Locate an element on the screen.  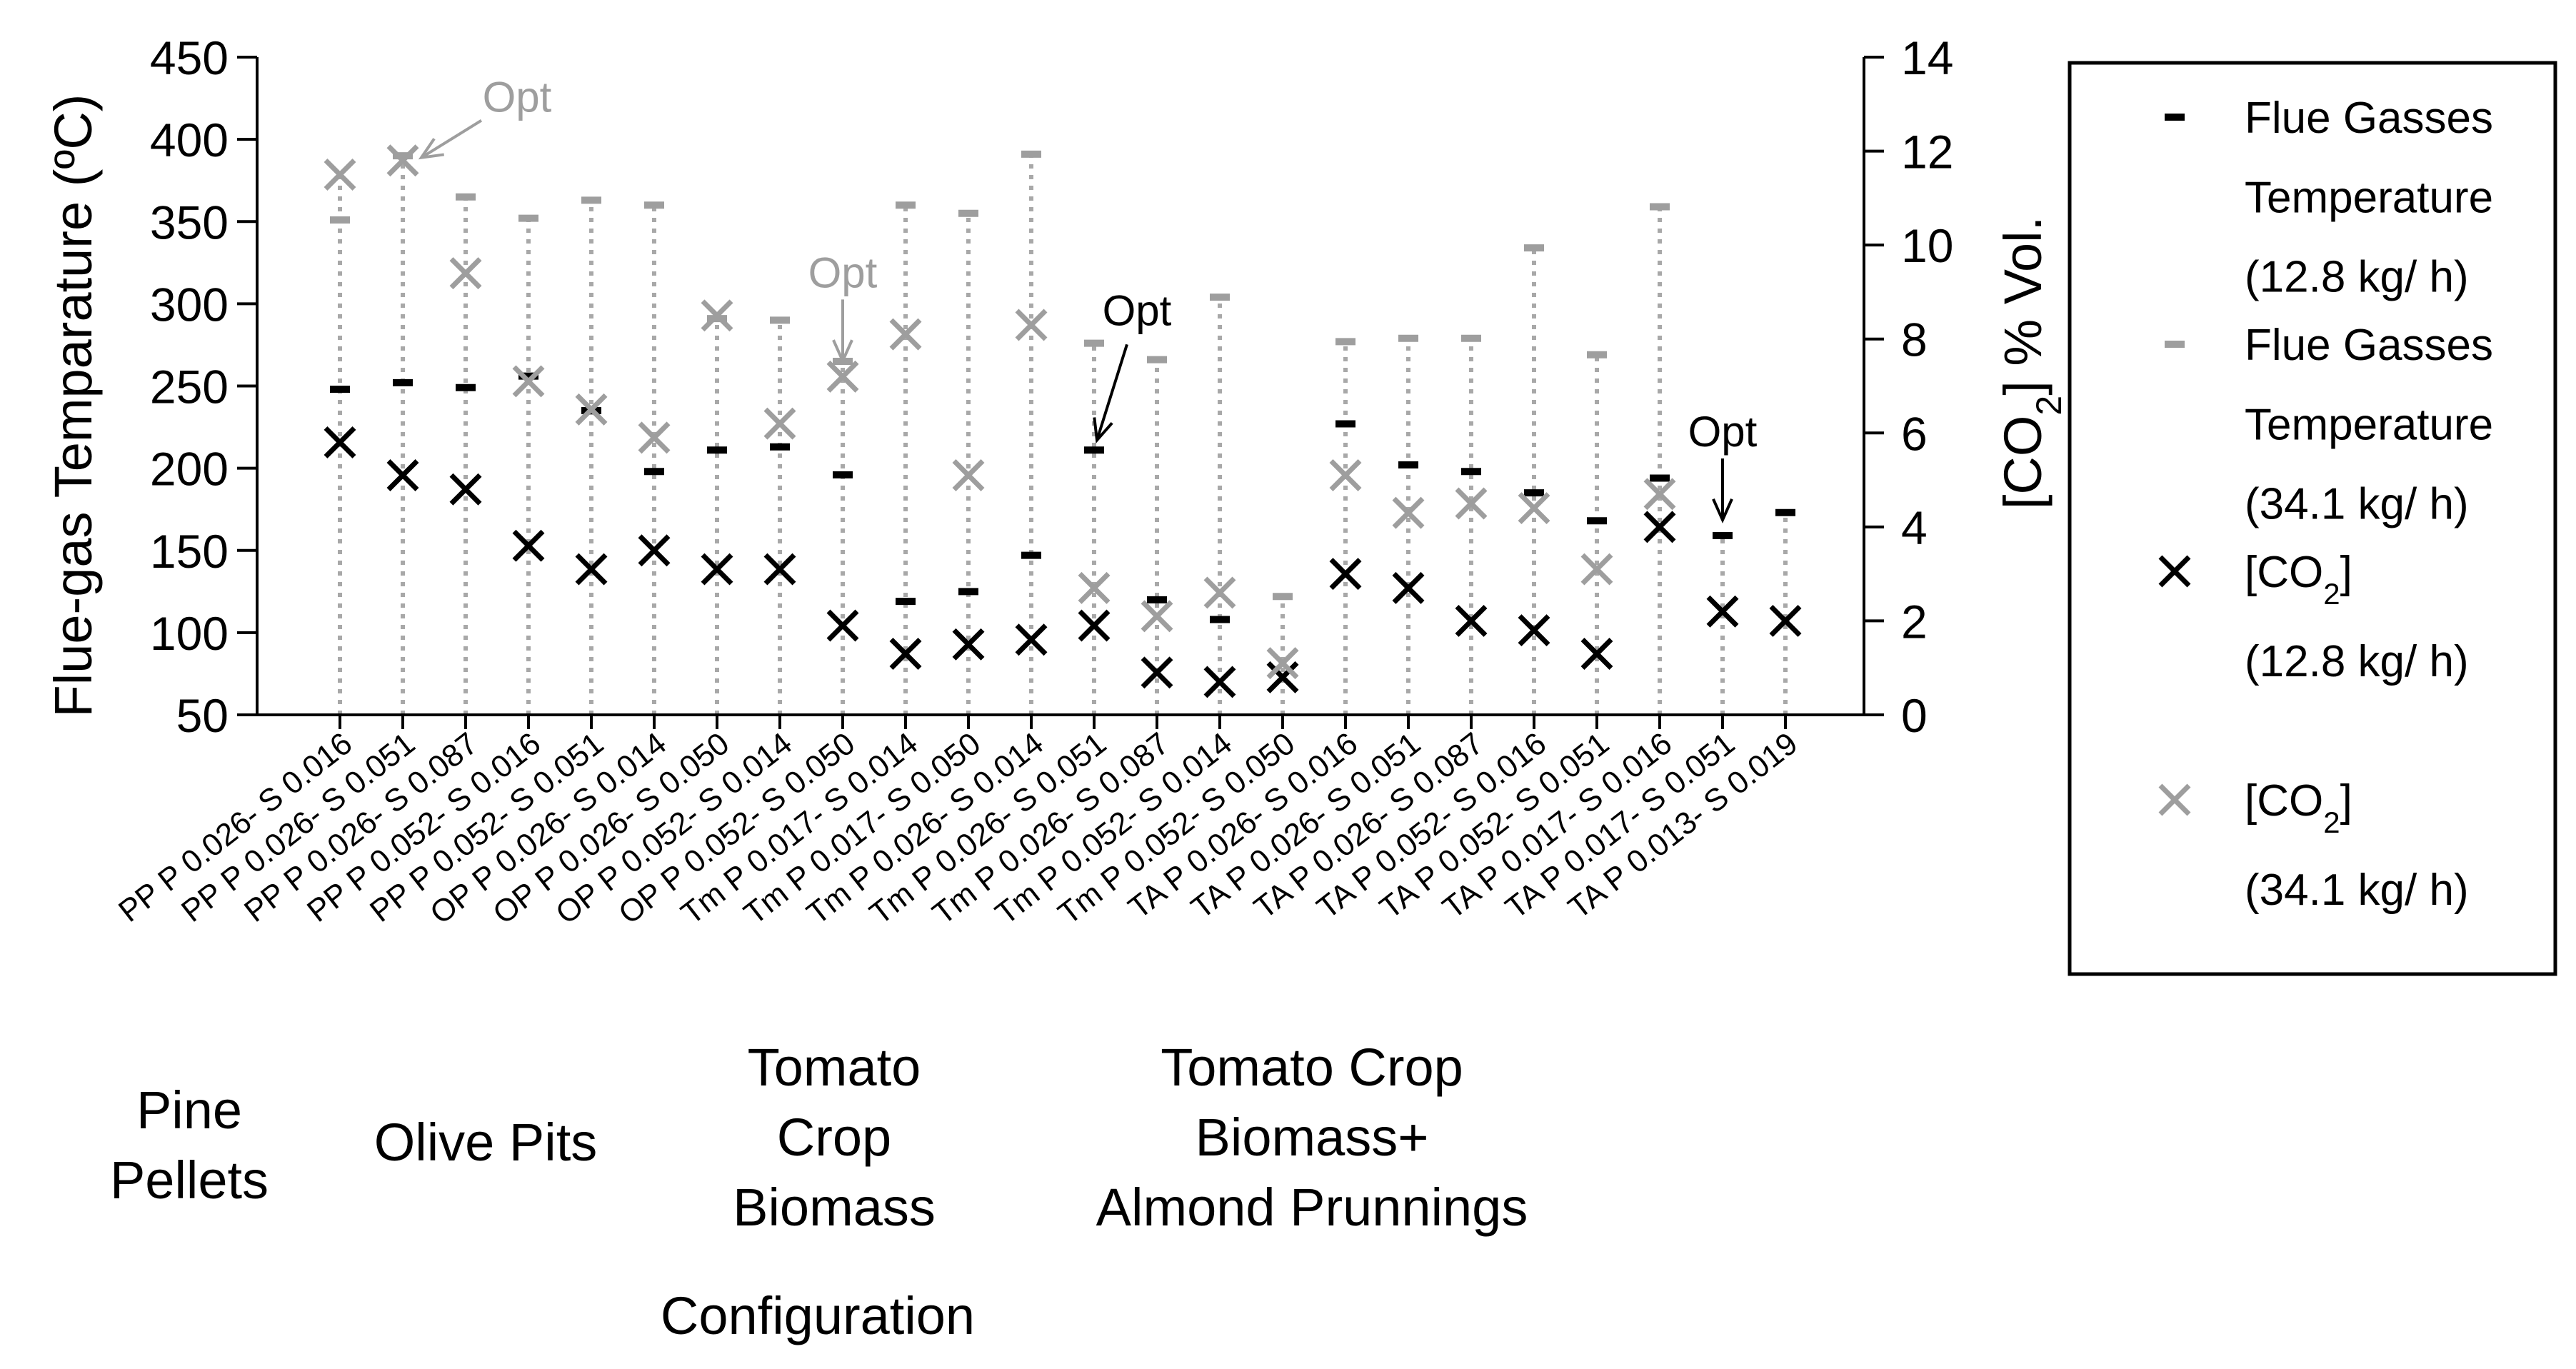
y-left-tick-label: 450 is located at coordinates (189, 58).